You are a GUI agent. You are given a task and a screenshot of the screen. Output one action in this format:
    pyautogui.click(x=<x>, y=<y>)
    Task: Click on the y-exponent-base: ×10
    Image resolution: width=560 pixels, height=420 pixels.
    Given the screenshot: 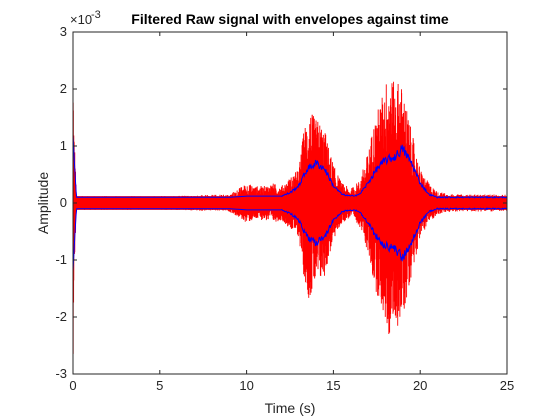 What is the action you would take?
    pyautogui.click(x=81, y=19)
    